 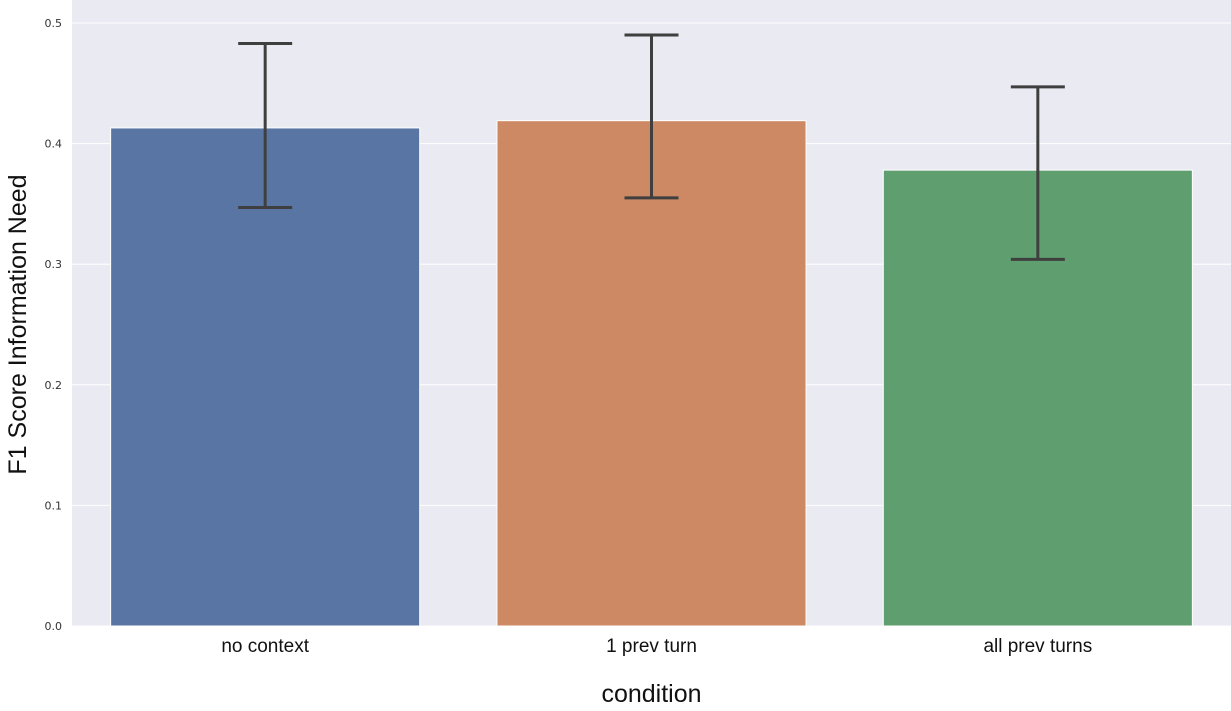 What do you see at coordinates (54, 385) in the screenshot?
I see `y-tick-label: 0.2` at bounding box center [54, 385].